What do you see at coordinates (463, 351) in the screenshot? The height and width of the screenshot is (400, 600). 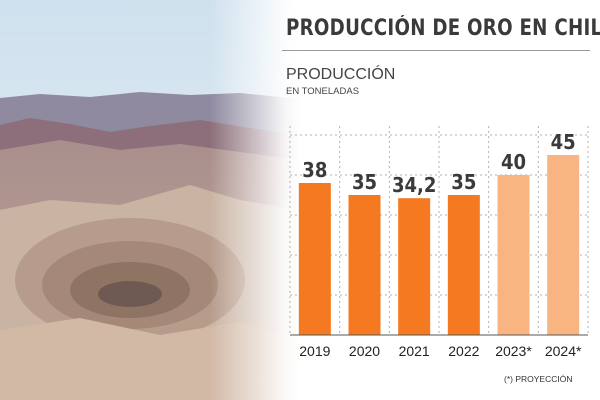 I see `x-tick-label: 2022` at bounding box center [463, 351].